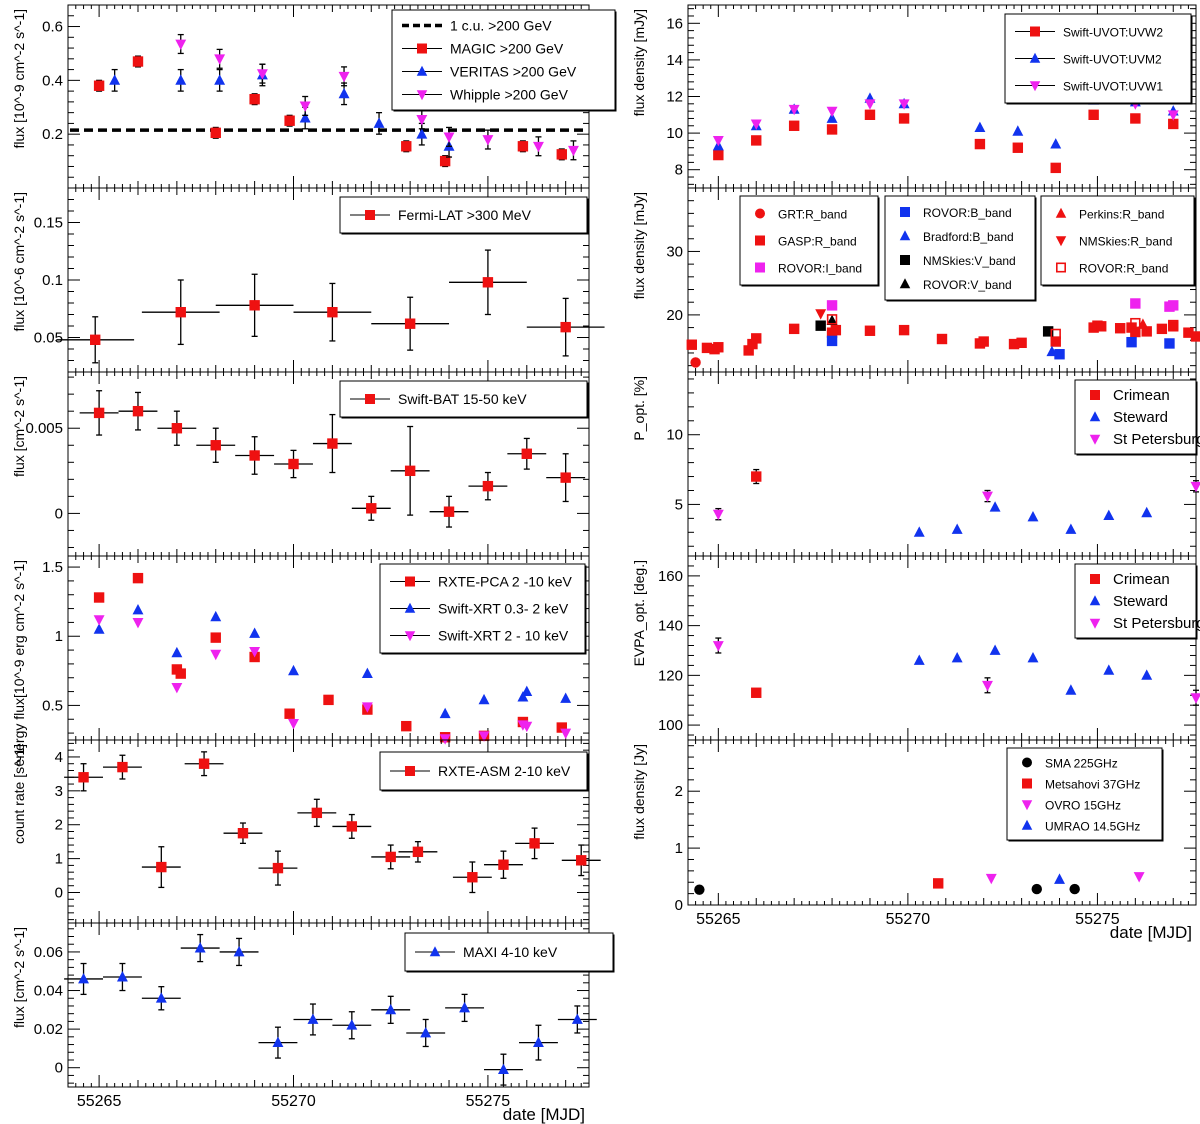  What do you see at coordinates (465, 215) in the screenshot?
I see `legend-label: Fermi-LAT >300 MeV` at bounding box center [465, 215].